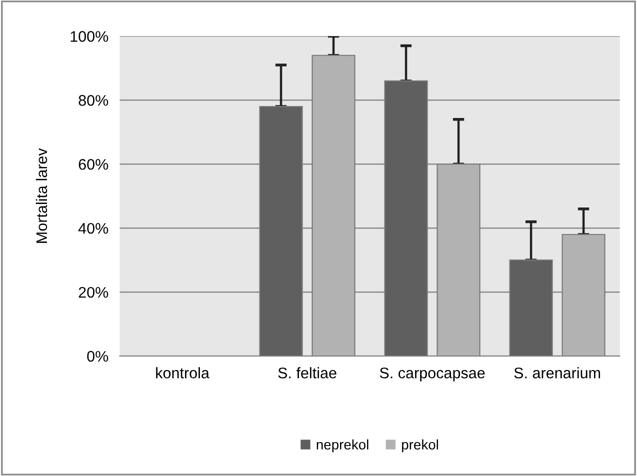 Image resolution: width=637 pixels, height=476 pixels. Describe the element at coordinates (93, 228) in the screenshot. I see `y-tick-label: 40%` at that location.